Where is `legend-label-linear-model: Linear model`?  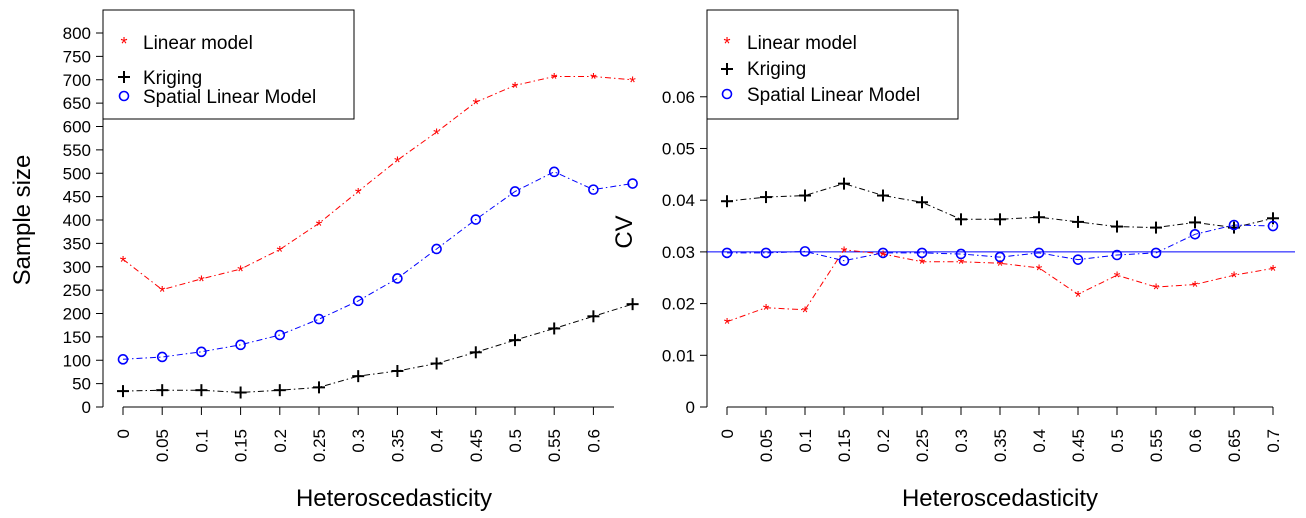 legend-label-linear-model: Linear model is located at coordinates (802, 43).